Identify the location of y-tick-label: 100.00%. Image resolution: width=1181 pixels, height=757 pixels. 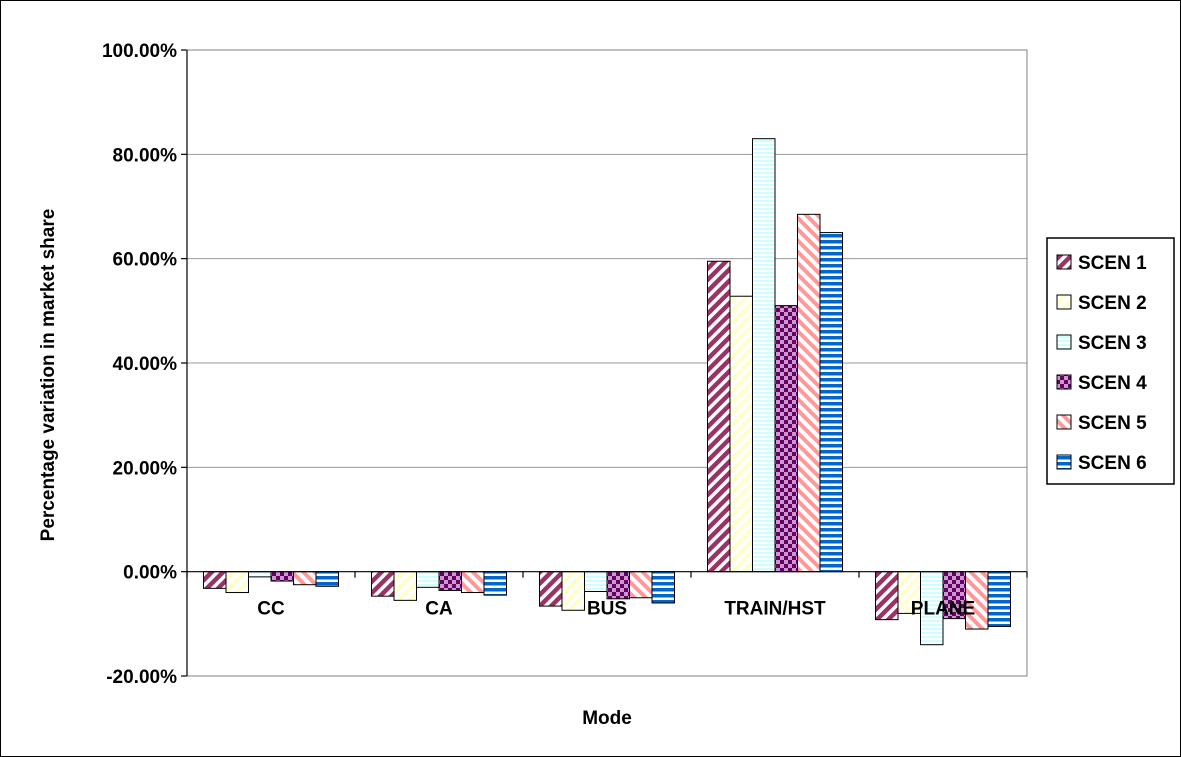
(139, 51).